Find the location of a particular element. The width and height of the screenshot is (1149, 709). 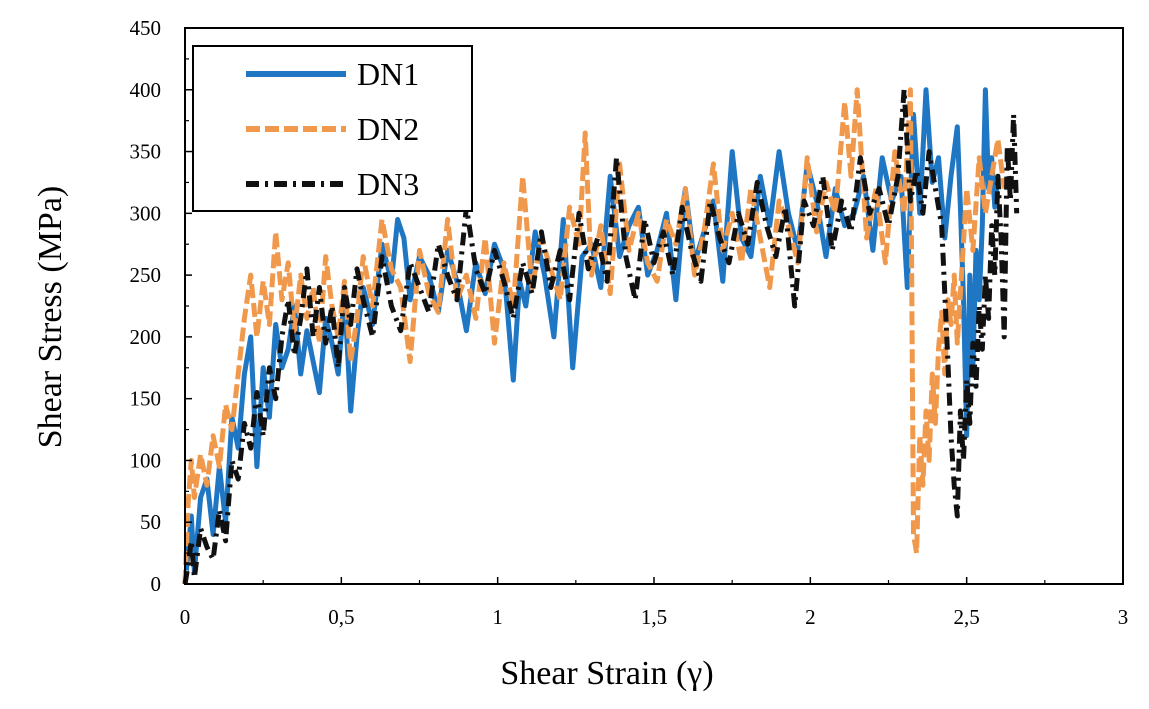

x-tick-label: 2,5 is located at coordinates (967, 617).